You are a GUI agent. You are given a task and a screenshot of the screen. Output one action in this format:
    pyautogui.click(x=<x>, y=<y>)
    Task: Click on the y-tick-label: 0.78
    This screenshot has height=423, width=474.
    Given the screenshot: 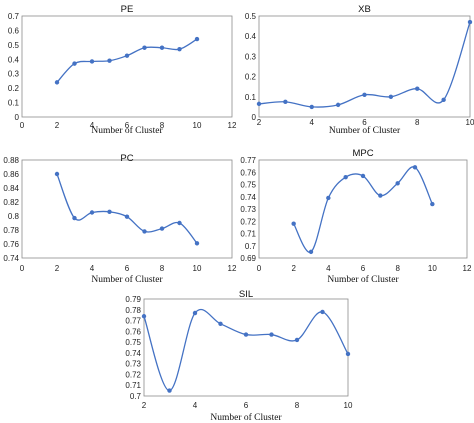 What is the action you would take?
    pyautogui.click(x=133, y=310)
    